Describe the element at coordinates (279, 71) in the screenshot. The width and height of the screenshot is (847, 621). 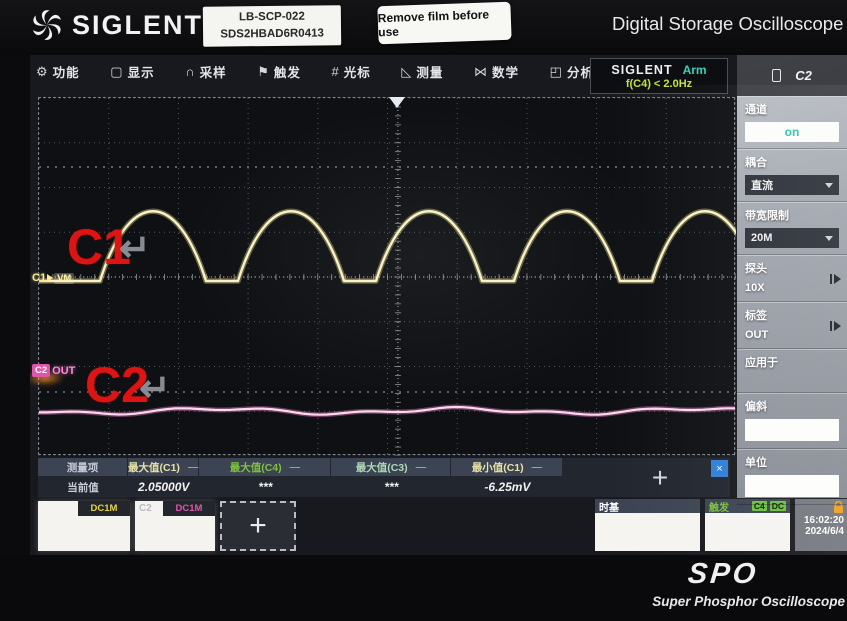
I see `menu-item-trigger: ⚑ 触发` at that location.